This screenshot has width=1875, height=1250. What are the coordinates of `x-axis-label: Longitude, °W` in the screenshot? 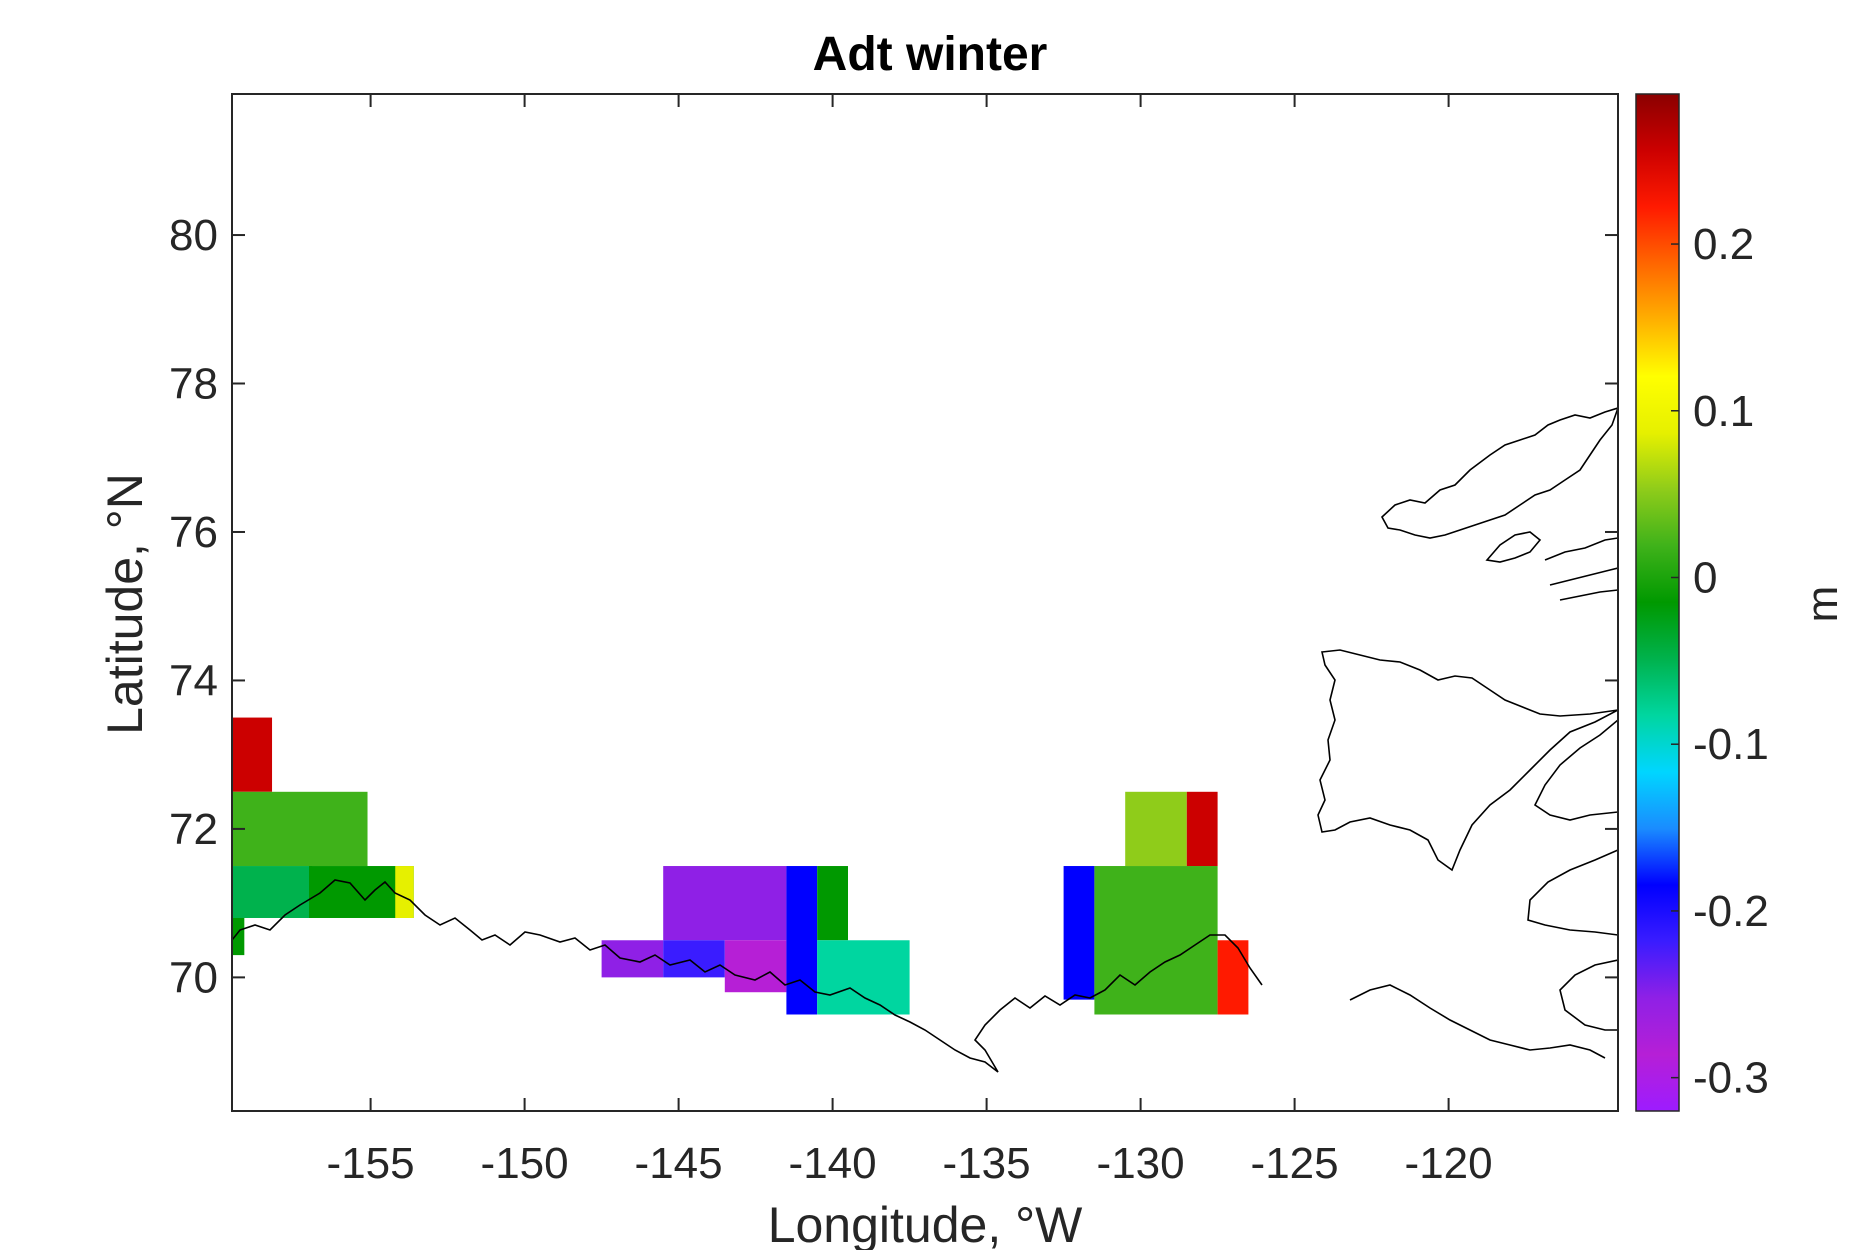 It's located at (925, 1223).